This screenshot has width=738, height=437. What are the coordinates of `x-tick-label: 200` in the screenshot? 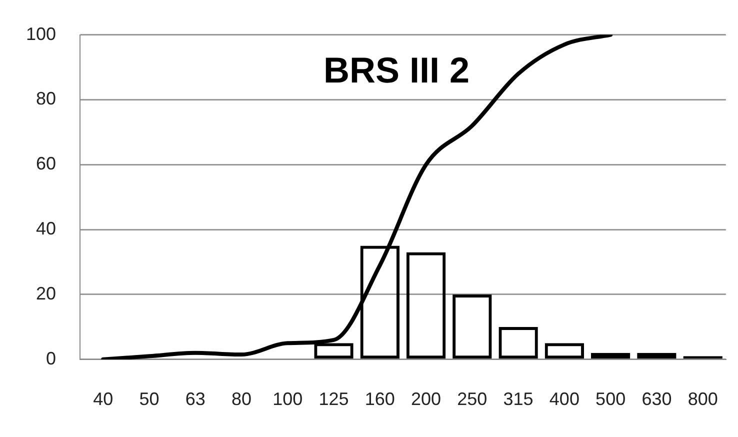 It's located at (426, 399).